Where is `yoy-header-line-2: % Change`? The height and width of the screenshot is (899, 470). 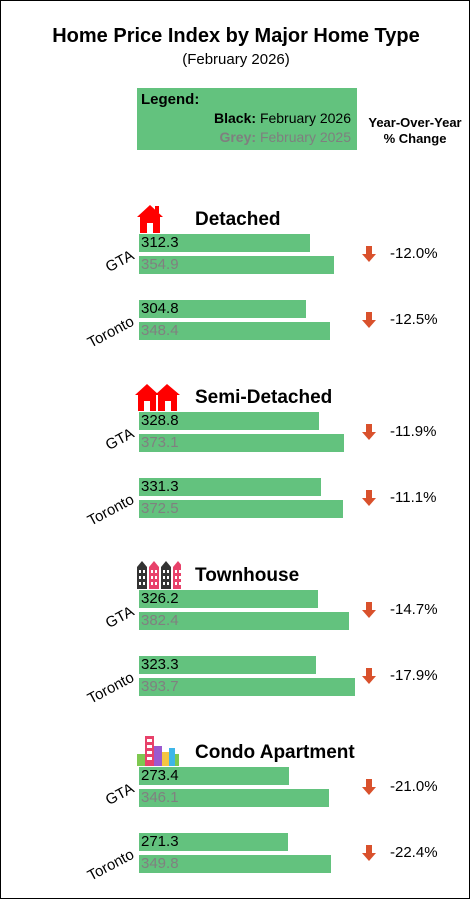 yoy-header-line-2: % Change is located at coordinates (415, 138).